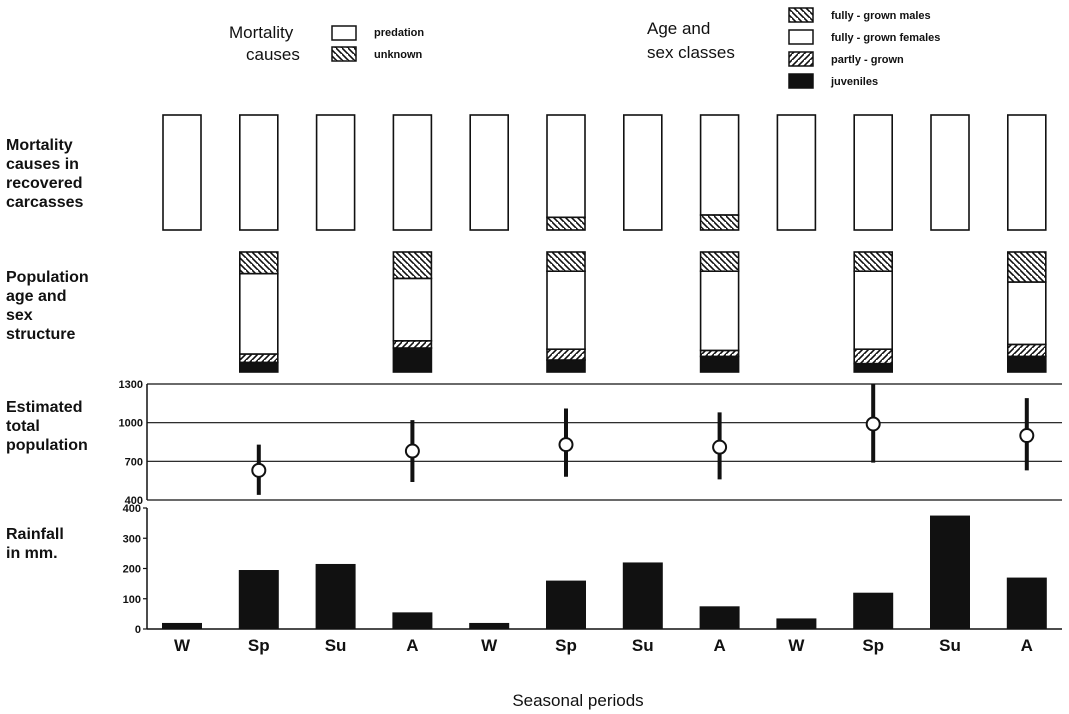  I want to click on population-row-label-1: Population, so click(47, 277).